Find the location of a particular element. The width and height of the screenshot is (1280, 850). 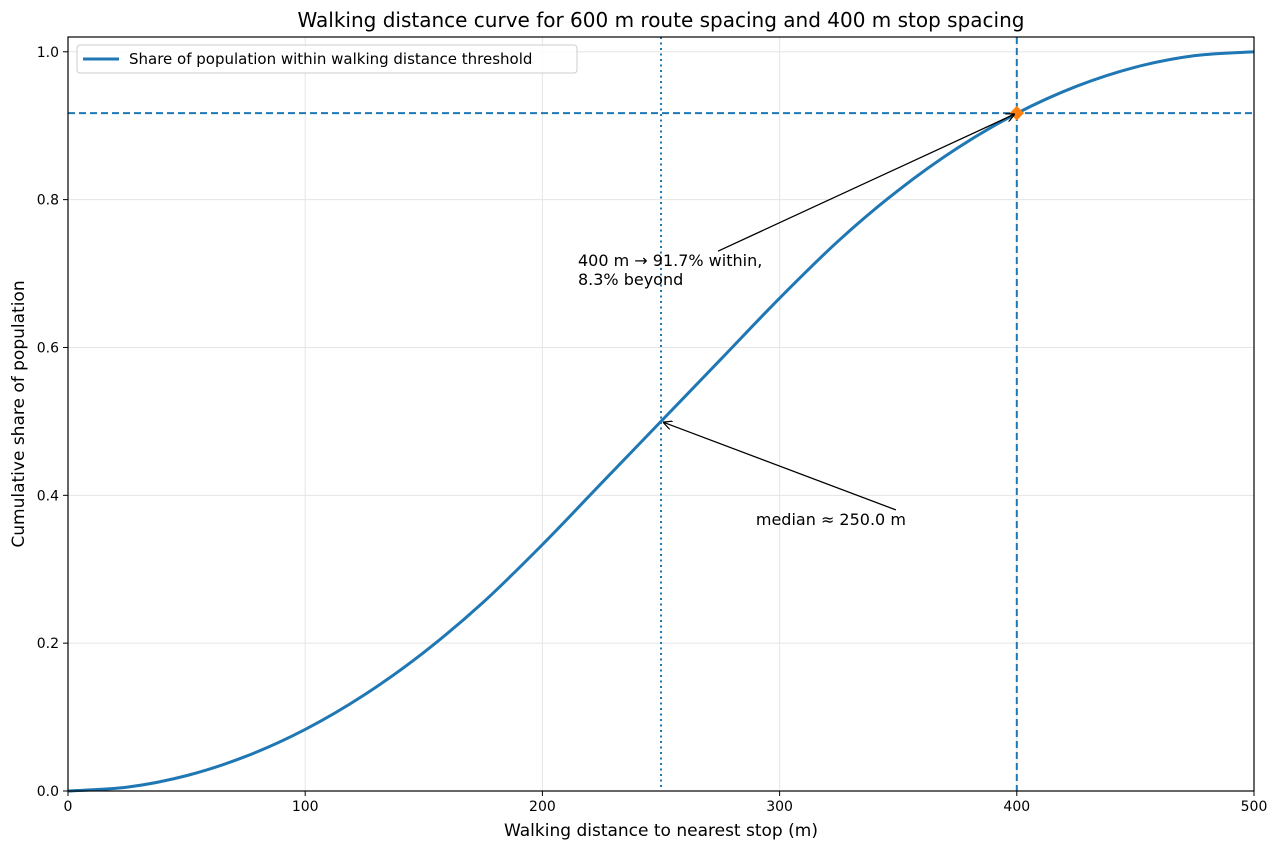

y-tick-label: 0.6 is located at coordinates (48, 348).